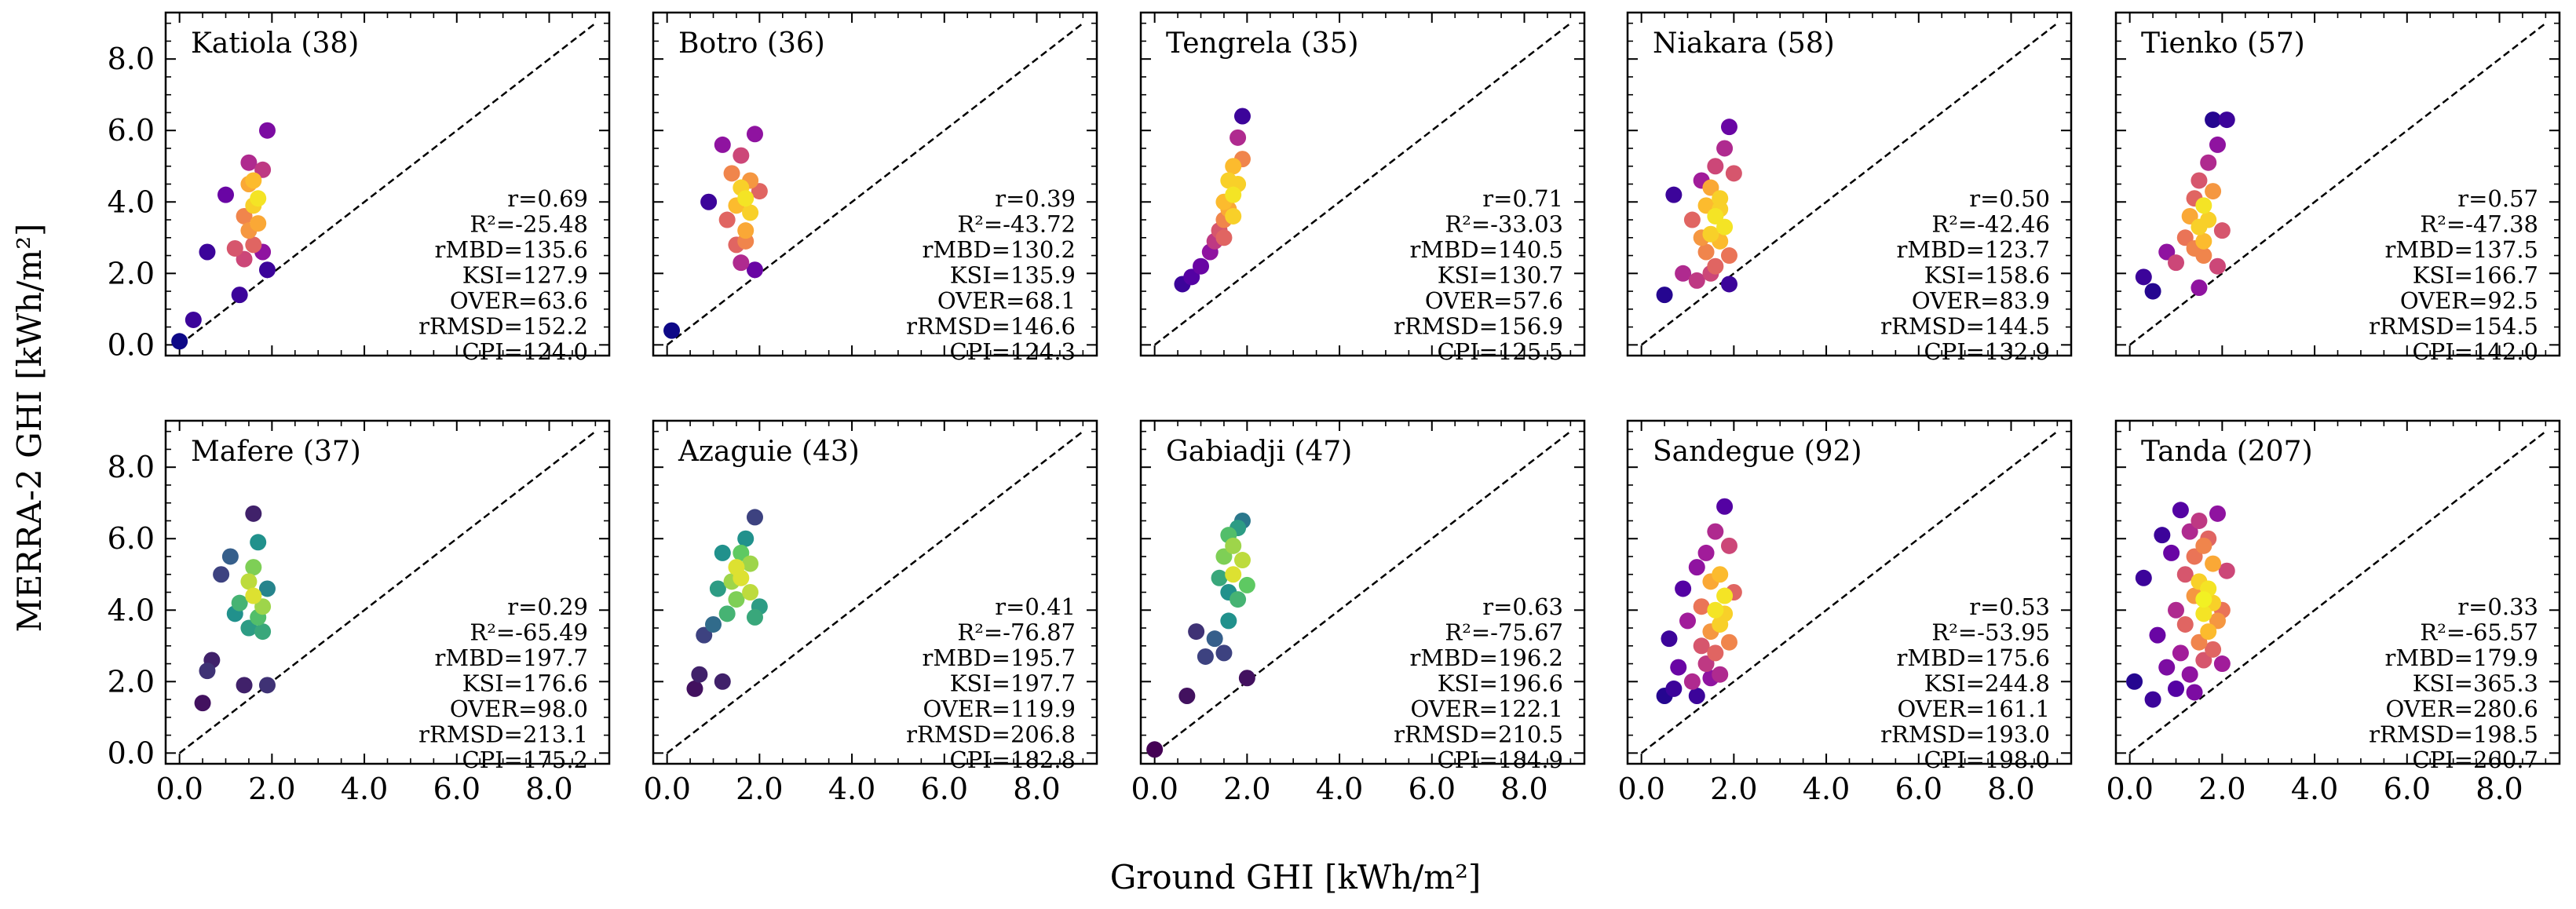 The height and width of the screenshot is (909, 2576). Describe the element at coordinates (131, 201) in the screenshot. I see `y-tick-label: 4.0` at that location.